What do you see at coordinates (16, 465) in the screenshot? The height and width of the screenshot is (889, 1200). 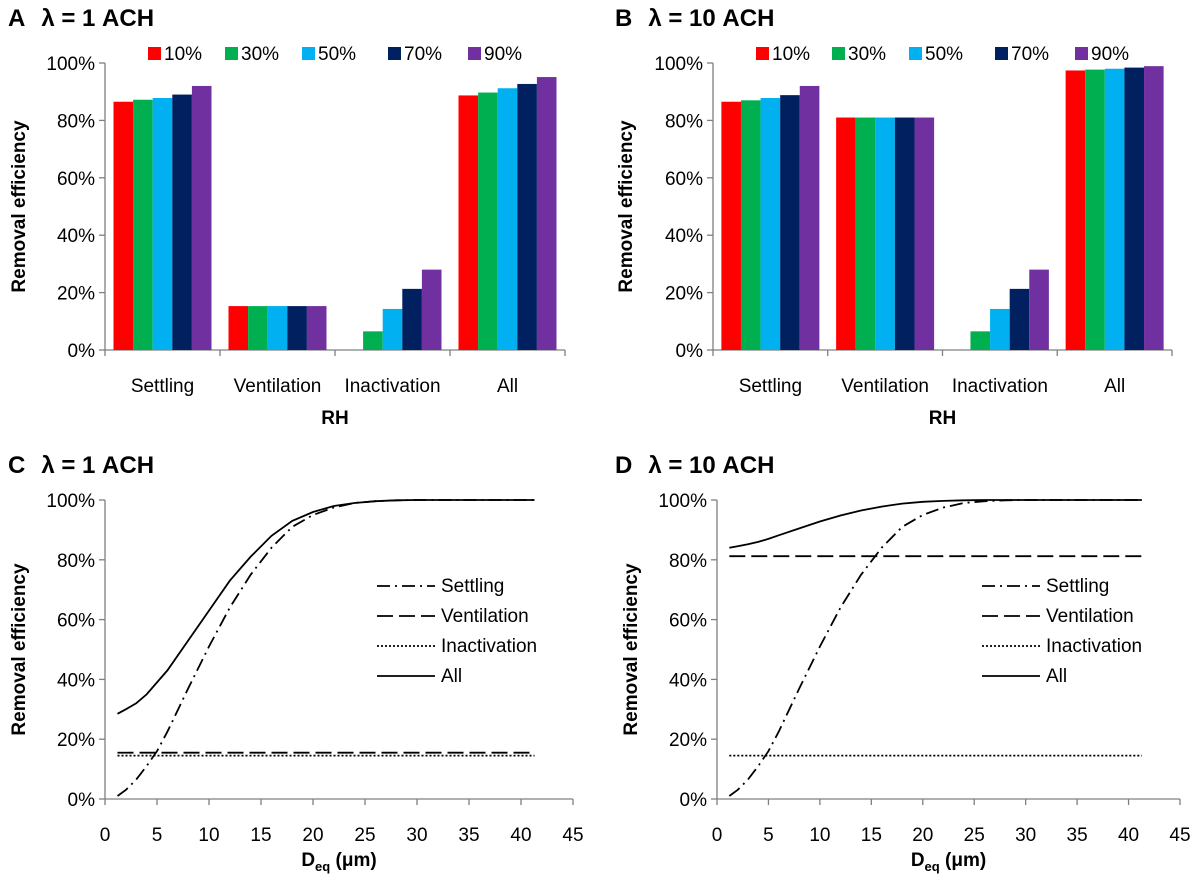 I see `panel-letter: C` at bounding box center [16, 465].